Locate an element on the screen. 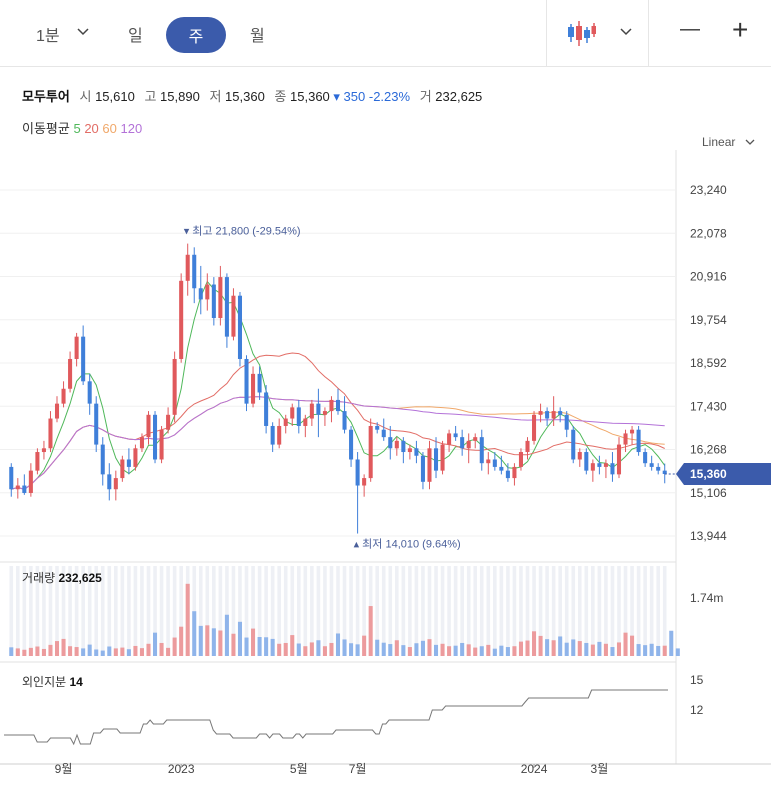 The height and width of the screenshot is (797, 771). low-label: 저 is located at coordinates (215, 96).